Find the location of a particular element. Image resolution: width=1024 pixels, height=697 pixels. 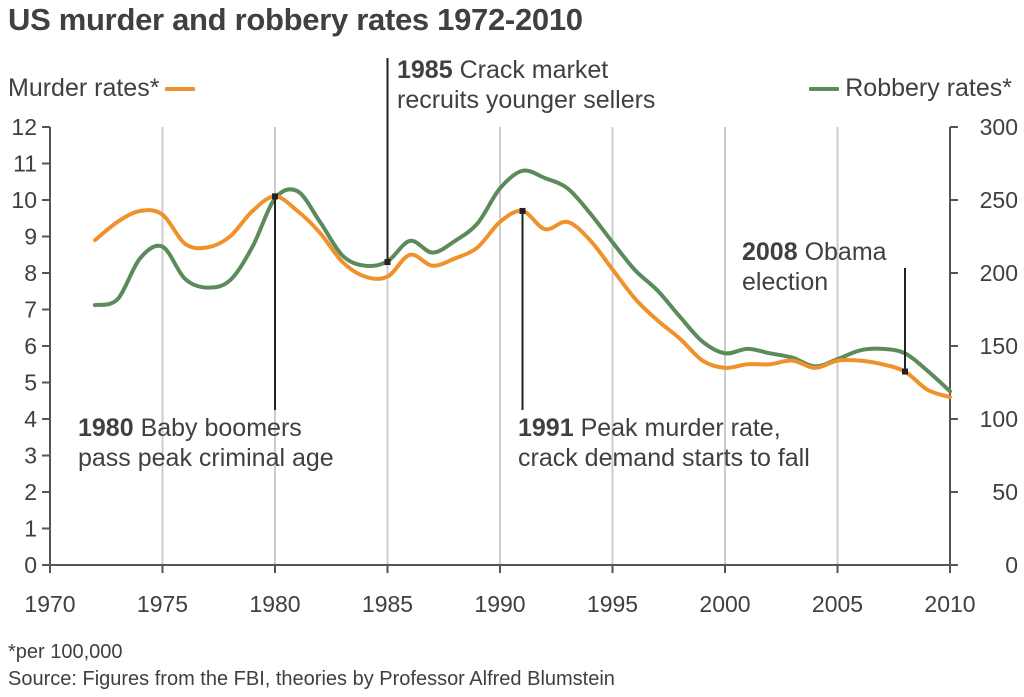

annotation-marker-1980 is located at coordinates (275, 196).